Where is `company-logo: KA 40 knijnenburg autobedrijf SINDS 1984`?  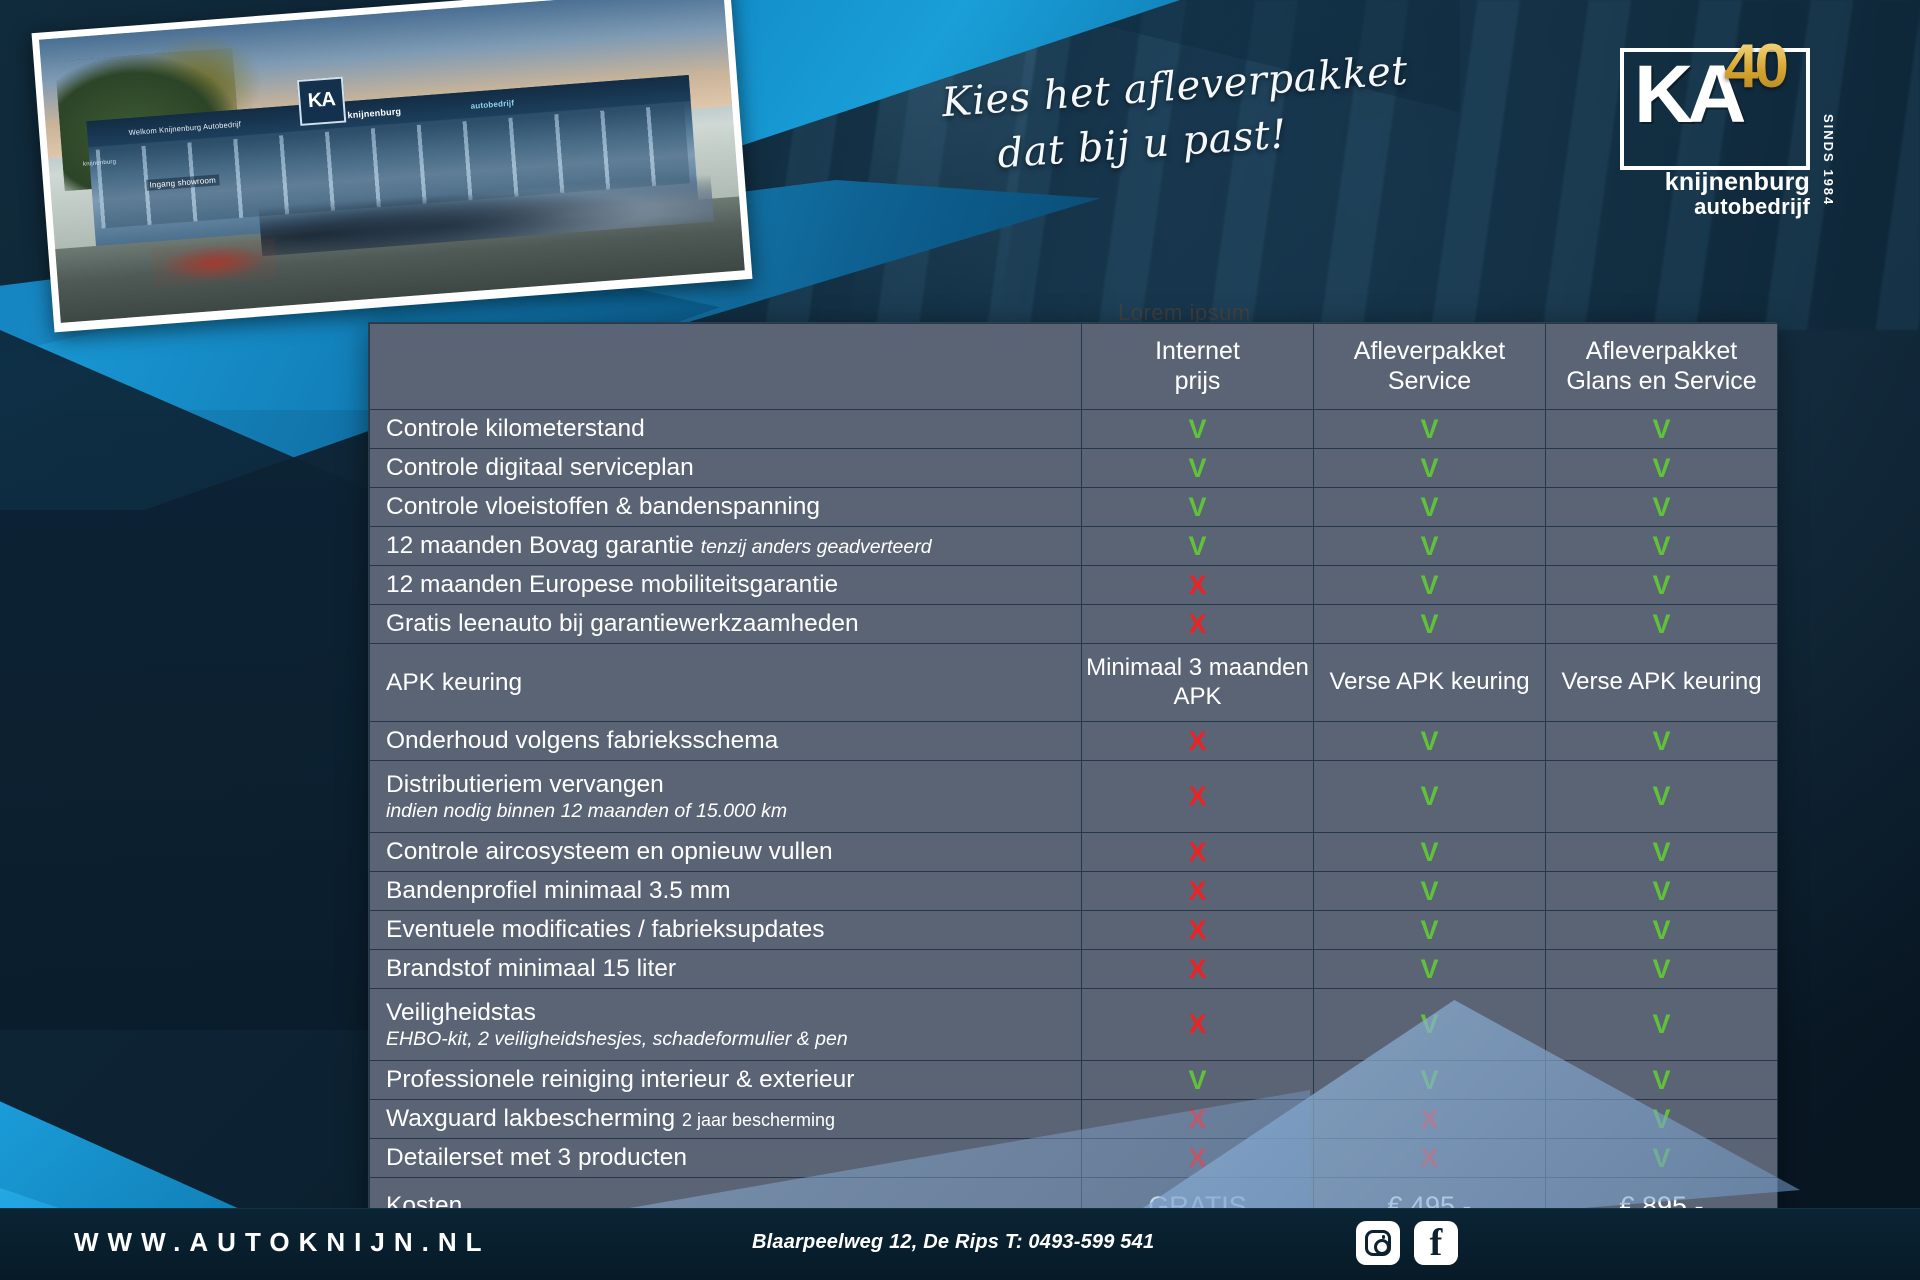
company-logo: KA 40 knijnenburg autobedrijf SINDS 1984 is located at coordinates (1724, 137).